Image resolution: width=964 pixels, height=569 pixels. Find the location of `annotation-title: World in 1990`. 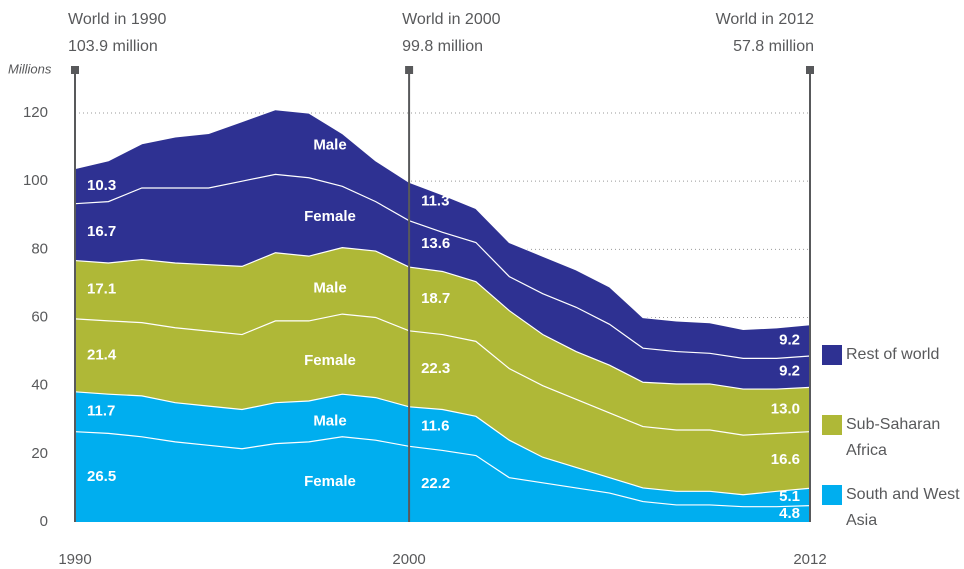

annotation-title: World in 1990 is located at coordinates (117, 19).